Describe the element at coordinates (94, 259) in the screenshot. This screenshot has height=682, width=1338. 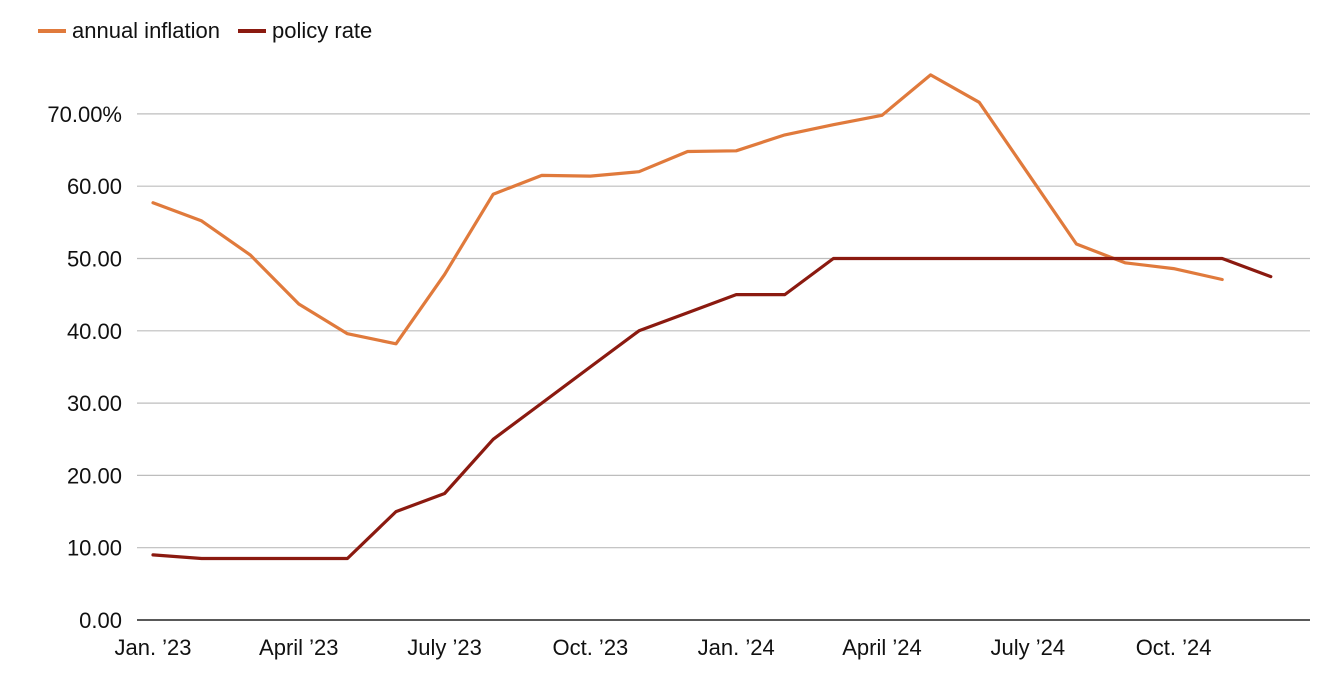
I see `y-tick-label: 50.00` at that location.